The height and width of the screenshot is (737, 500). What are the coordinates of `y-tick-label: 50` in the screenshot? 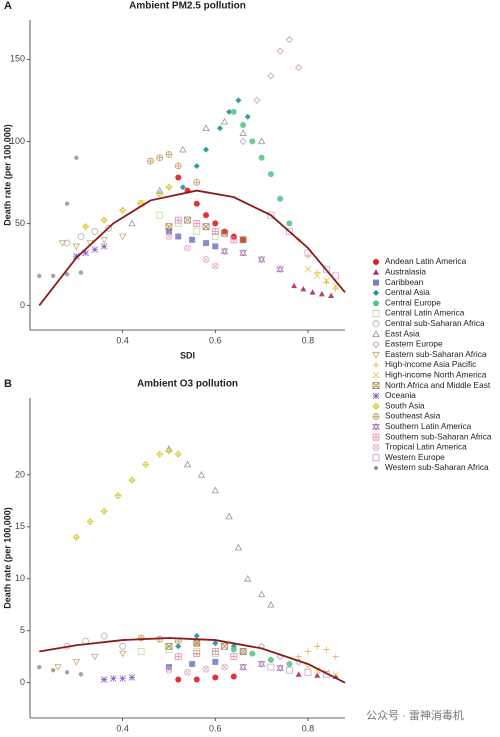 It's located at (20, 223).